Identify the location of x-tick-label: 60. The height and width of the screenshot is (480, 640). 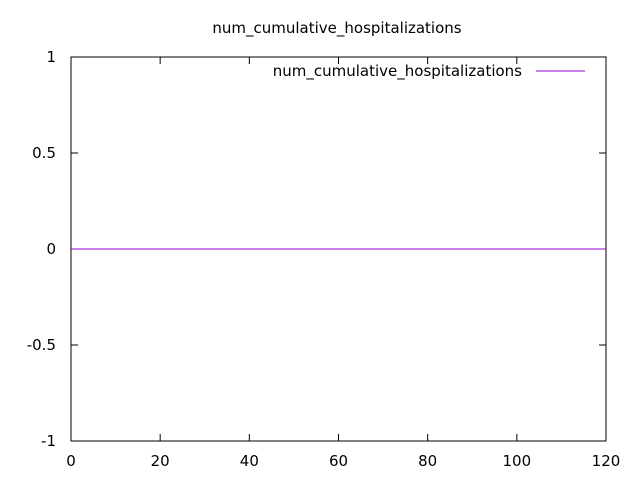
(338, 461).